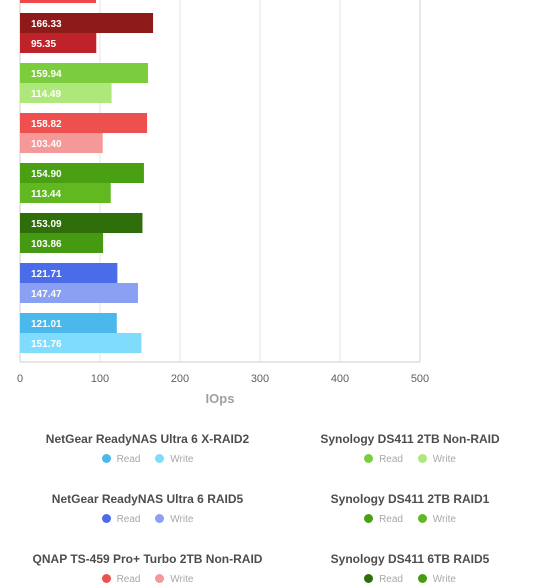  What do you see at coordinates (46, 324) in the screenshot?
I see `bar-value-label: 121.01` at bounding box center [46, 324].